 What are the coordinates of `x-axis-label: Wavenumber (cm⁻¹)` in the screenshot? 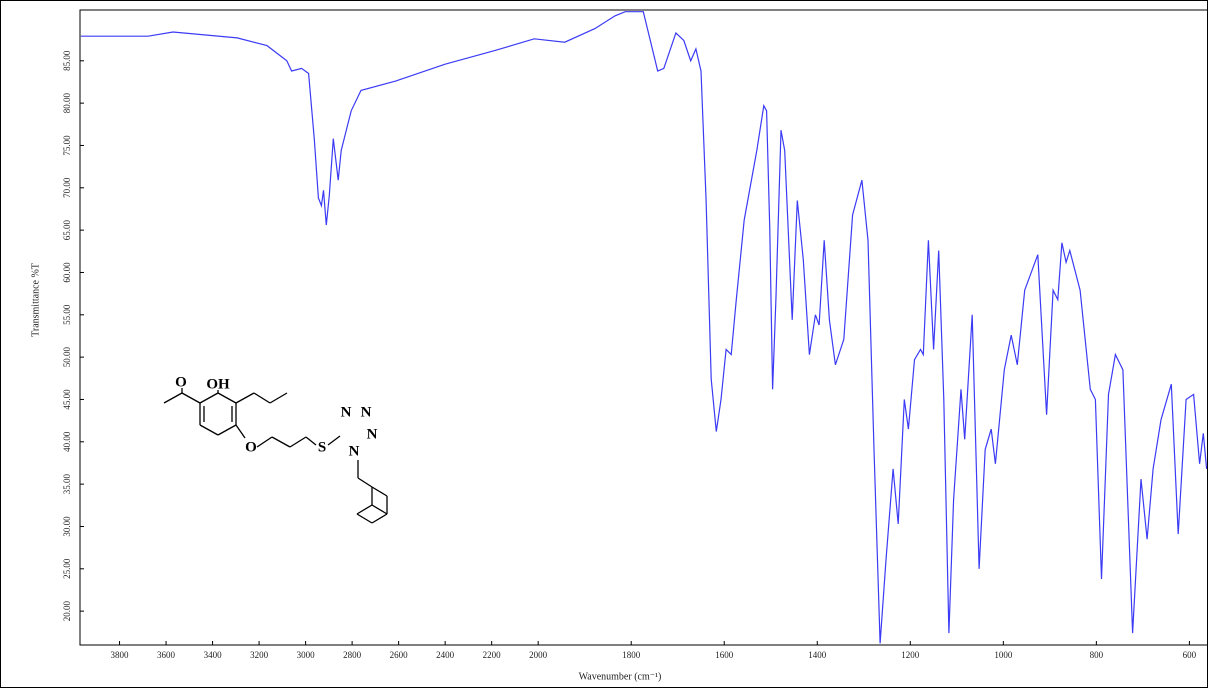 It's located at (620, 676).